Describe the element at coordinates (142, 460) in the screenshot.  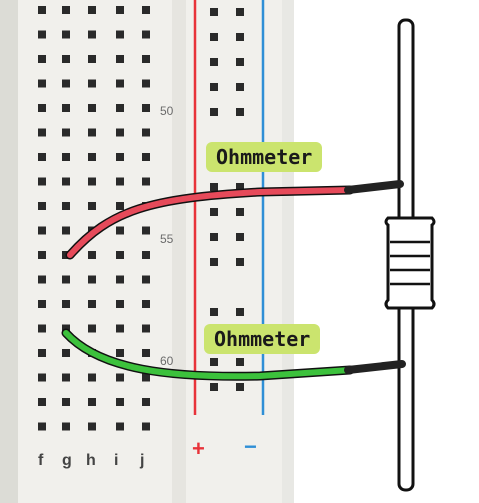
I see `column-label-j: j` at that location.